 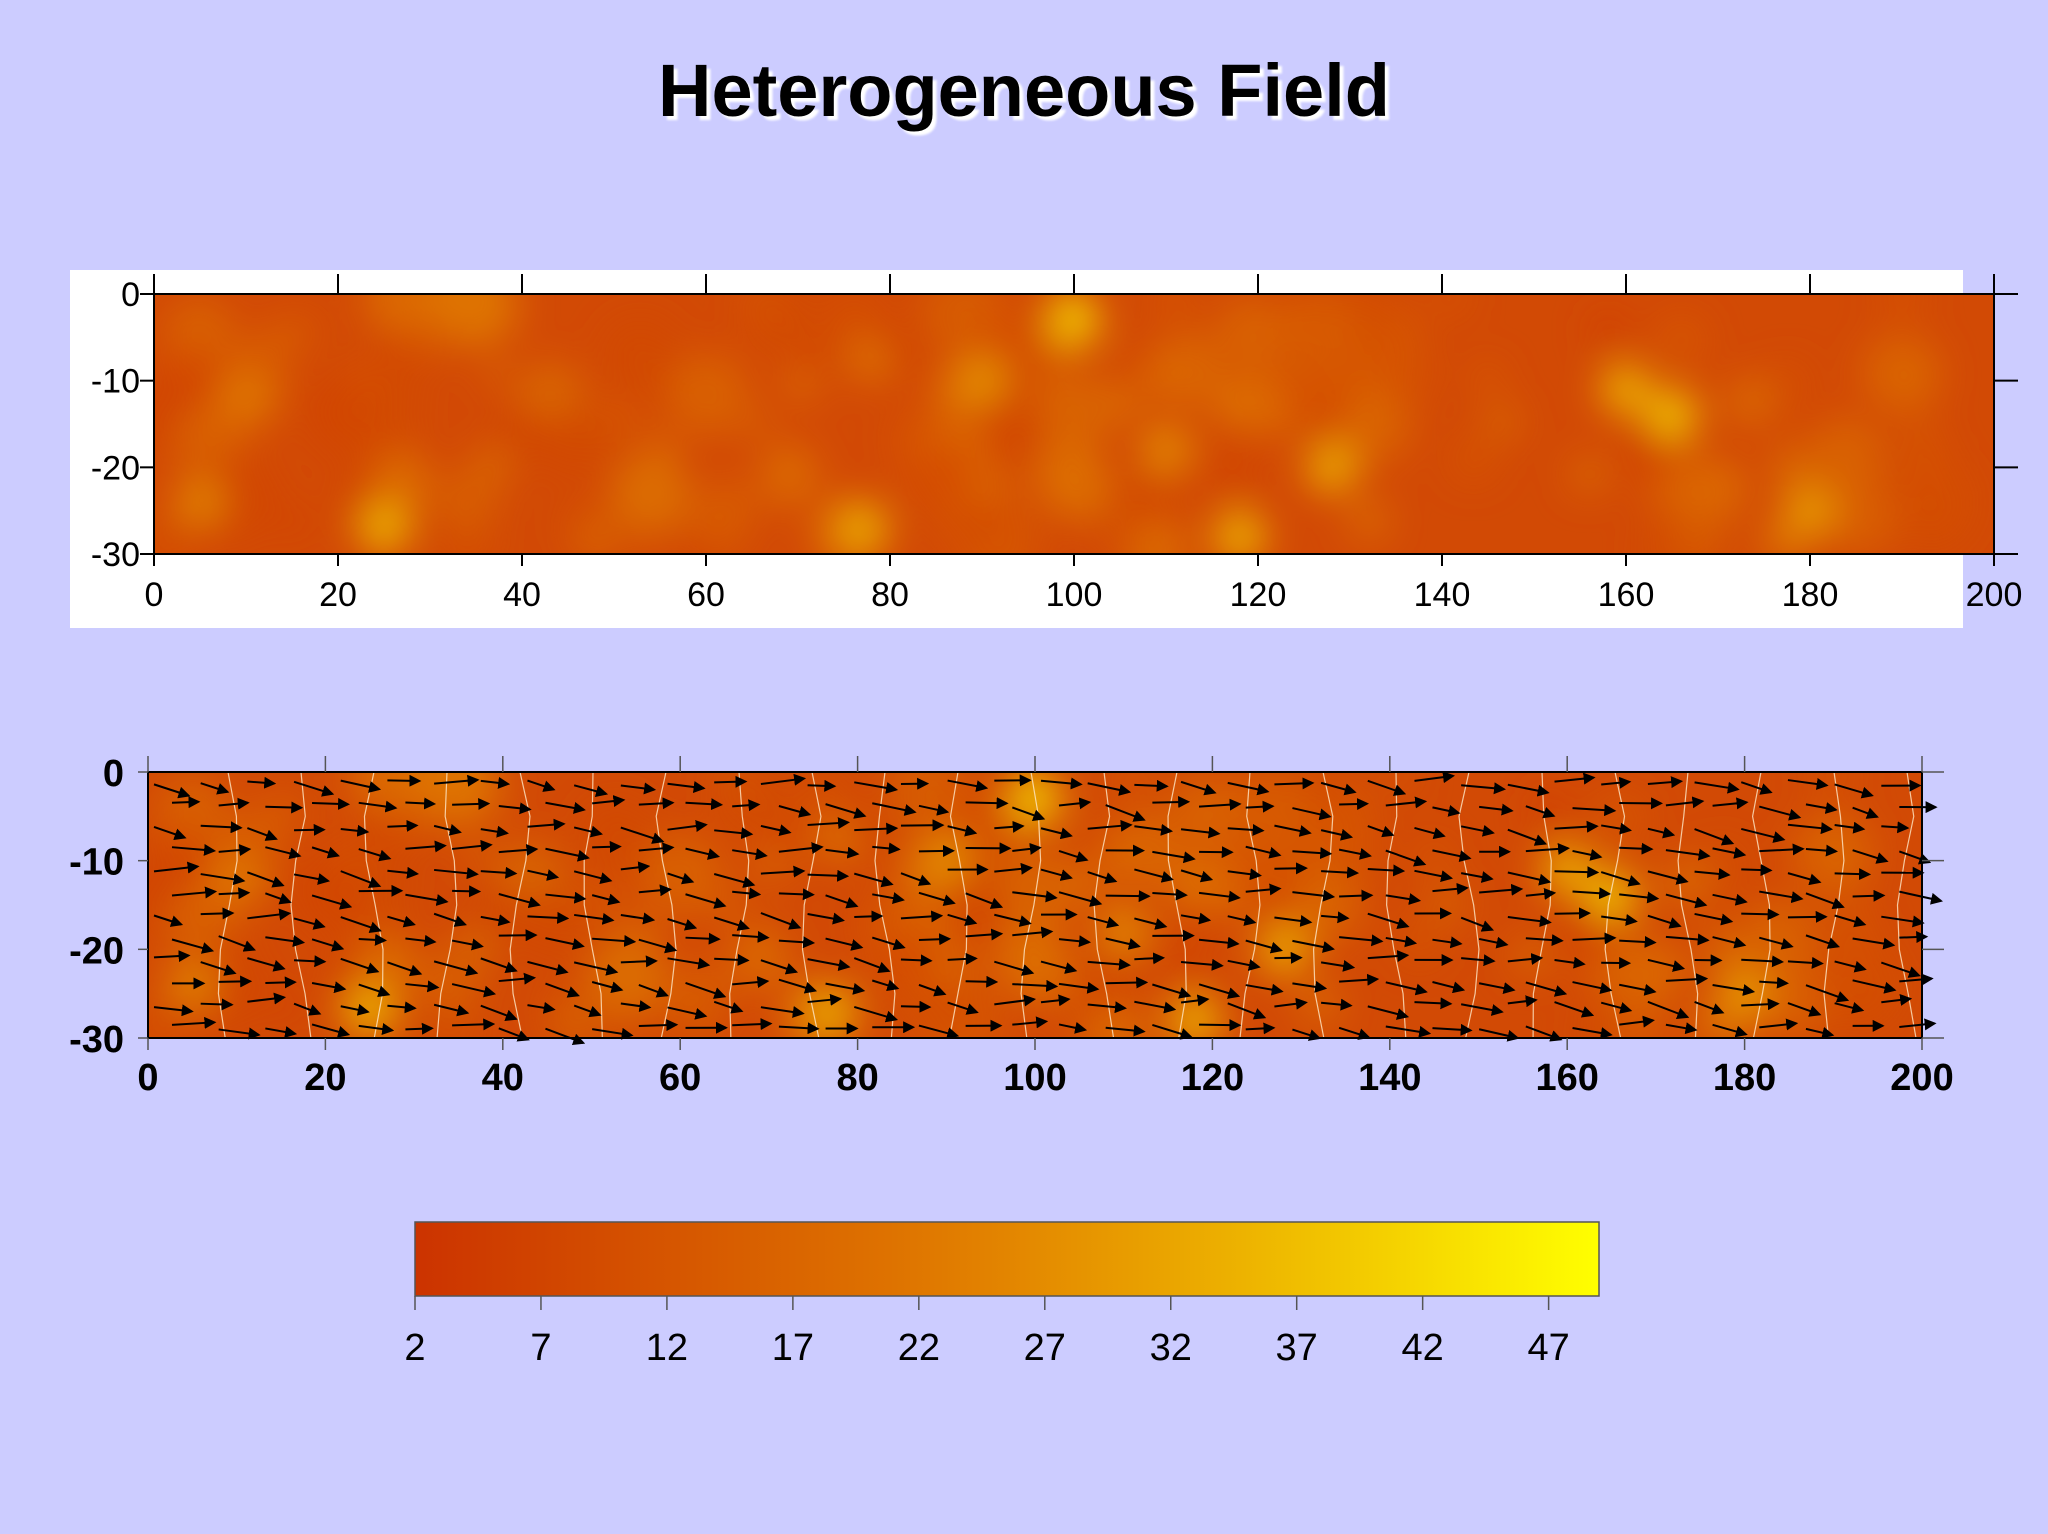 What do you see at coordinates (522, 595) in the screenshot?
I see `x-tick-label: 40` at bounding box center [522, 595].